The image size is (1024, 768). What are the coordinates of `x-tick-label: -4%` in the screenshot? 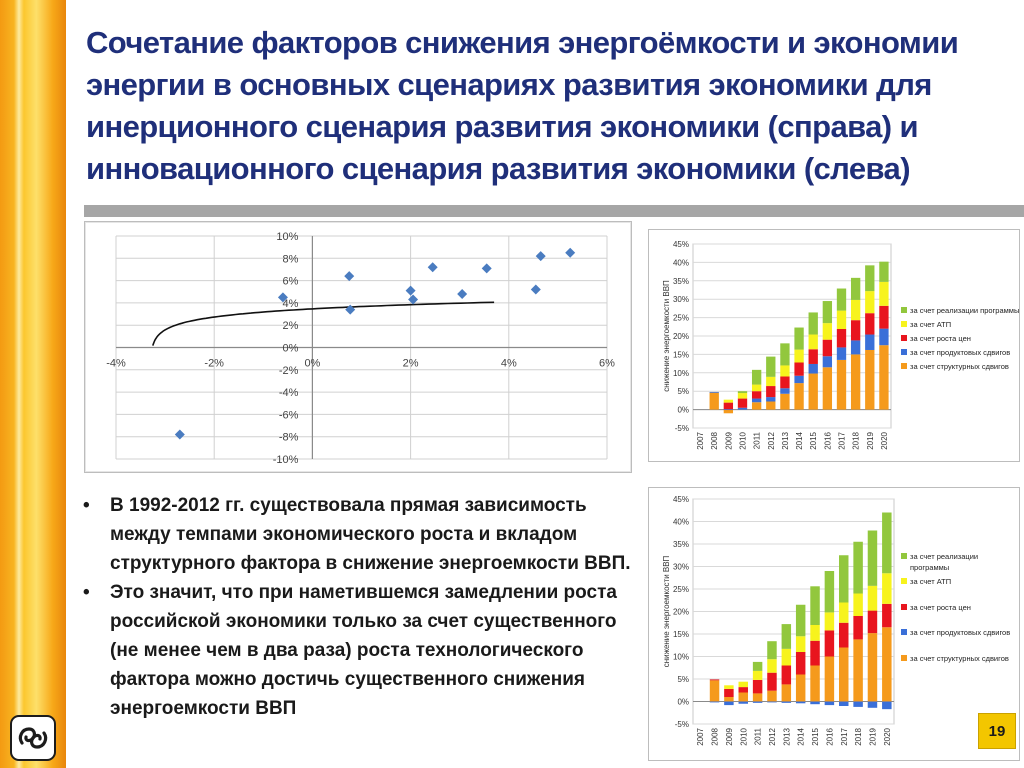 It's located at (116, 364).